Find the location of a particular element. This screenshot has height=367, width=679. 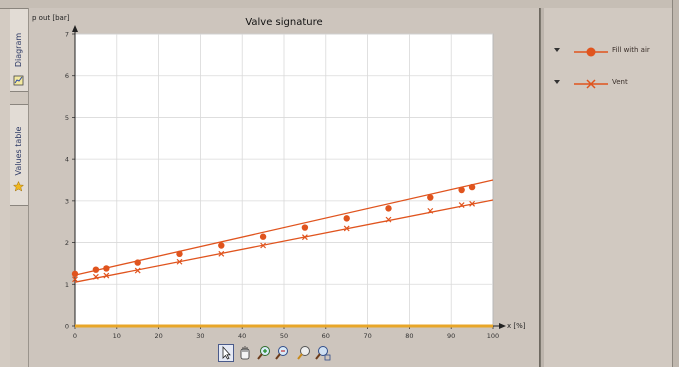

x-tick-label: 90 is located at coordinates (451, 336).